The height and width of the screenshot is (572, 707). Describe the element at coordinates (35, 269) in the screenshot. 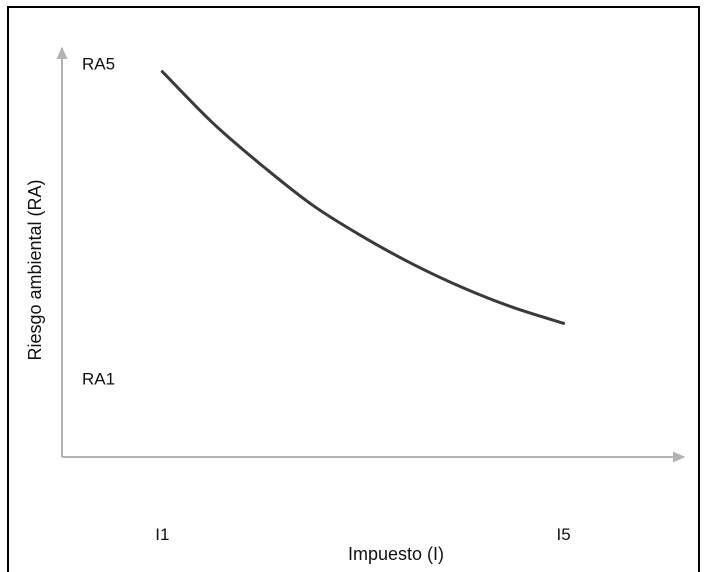

I see `y-axis-title: Riesgo ambiental (RA)` at that location.